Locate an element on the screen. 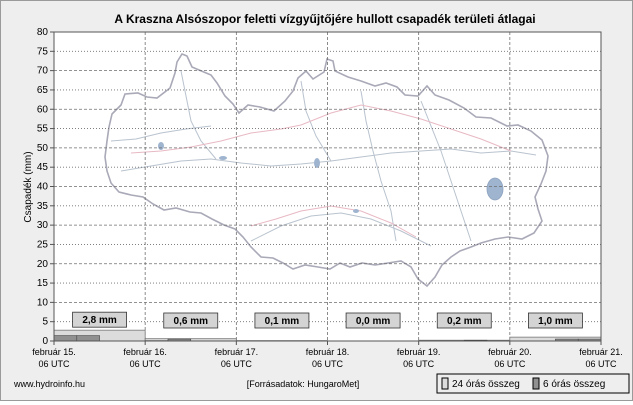 This screenshot has width=633, height=405. data-label: 0,2 mm is located at coordinates (464, 321).